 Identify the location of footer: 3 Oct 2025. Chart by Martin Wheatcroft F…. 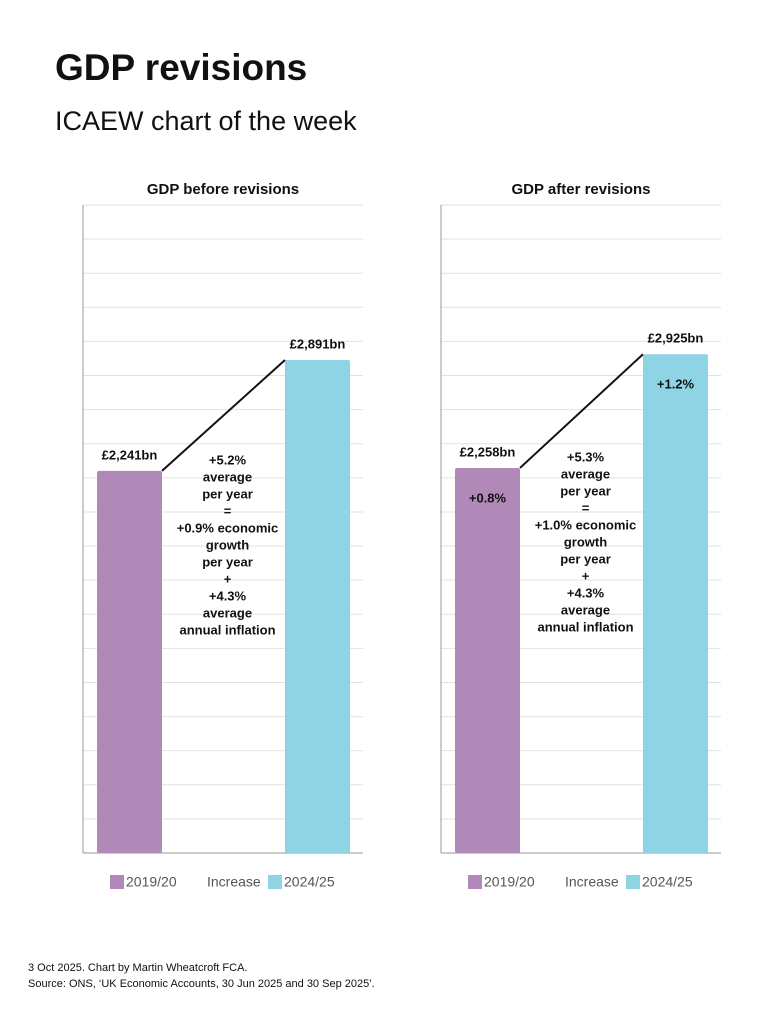
(137, 968).